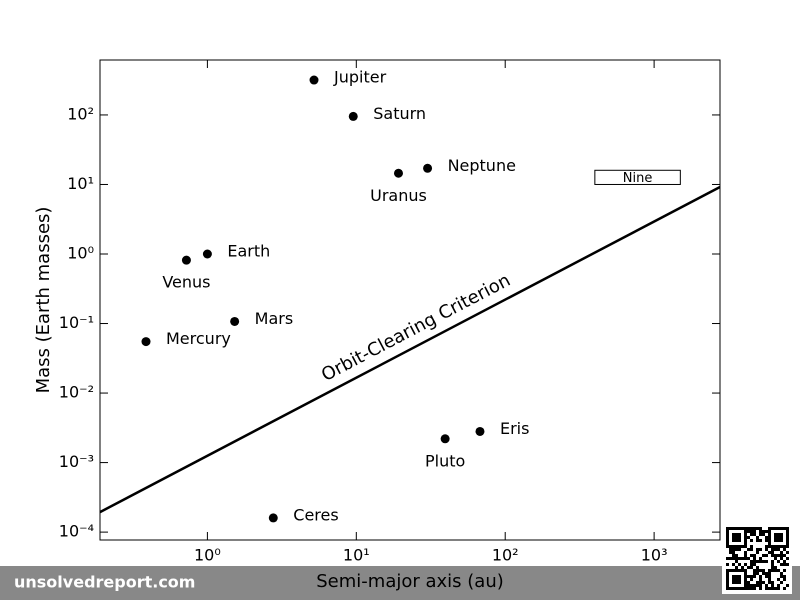 The image size is (800, 600). Describe the element at coordinates (274, 318) in the screenshot. I see `planet-label: Mars` at that location.